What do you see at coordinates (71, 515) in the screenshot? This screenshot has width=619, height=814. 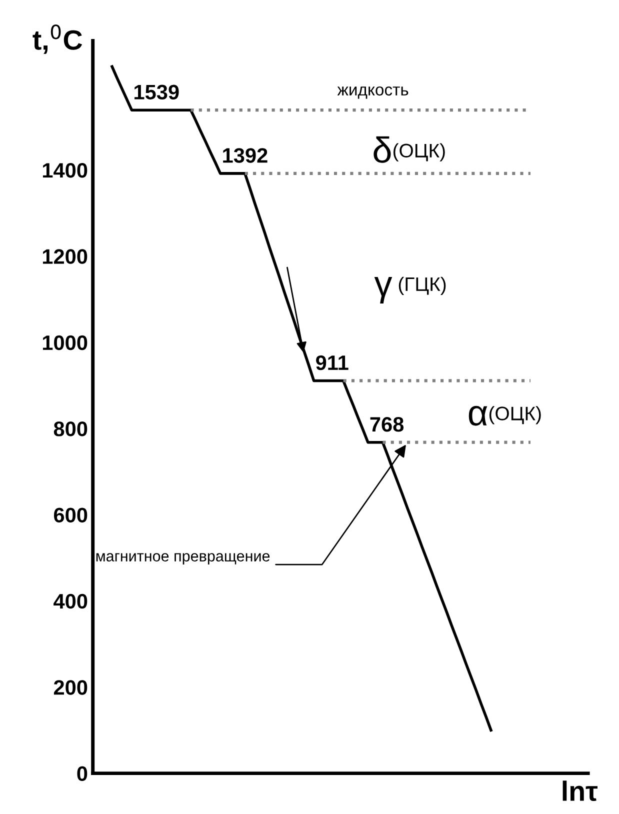 I see `y-tick-label: 600` at bounding box center [71, 515].